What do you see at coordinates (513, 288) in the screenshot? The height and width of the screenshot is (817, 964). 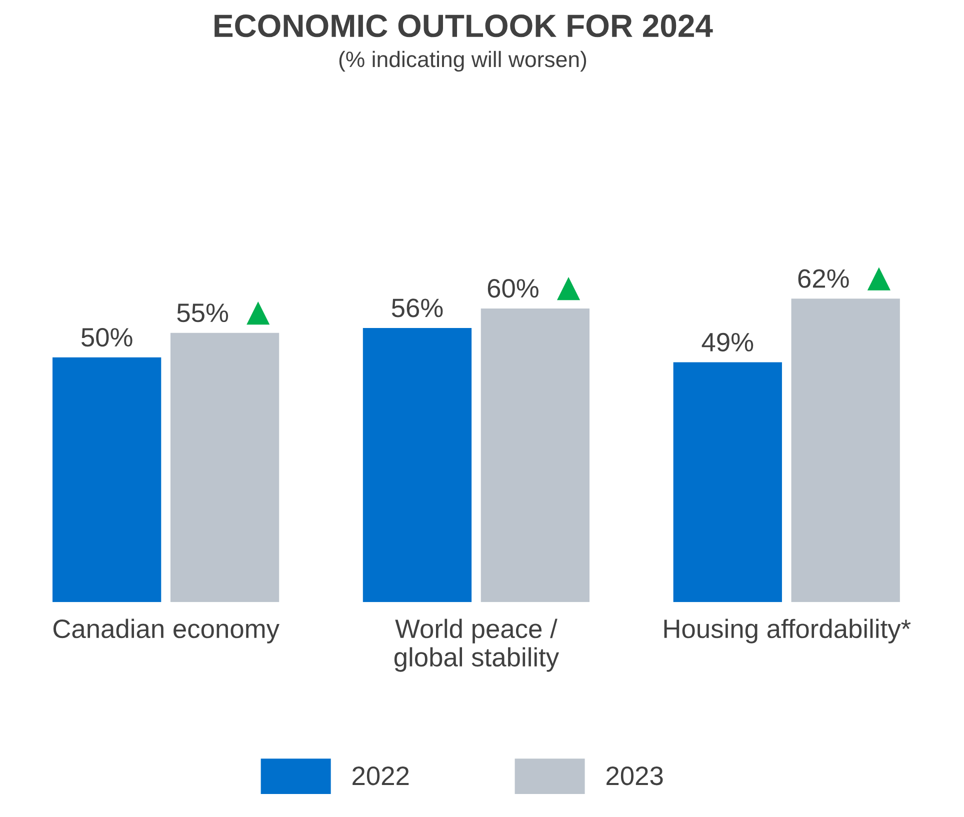 I see `data-label: 60%` at bounding box center [513, 288].